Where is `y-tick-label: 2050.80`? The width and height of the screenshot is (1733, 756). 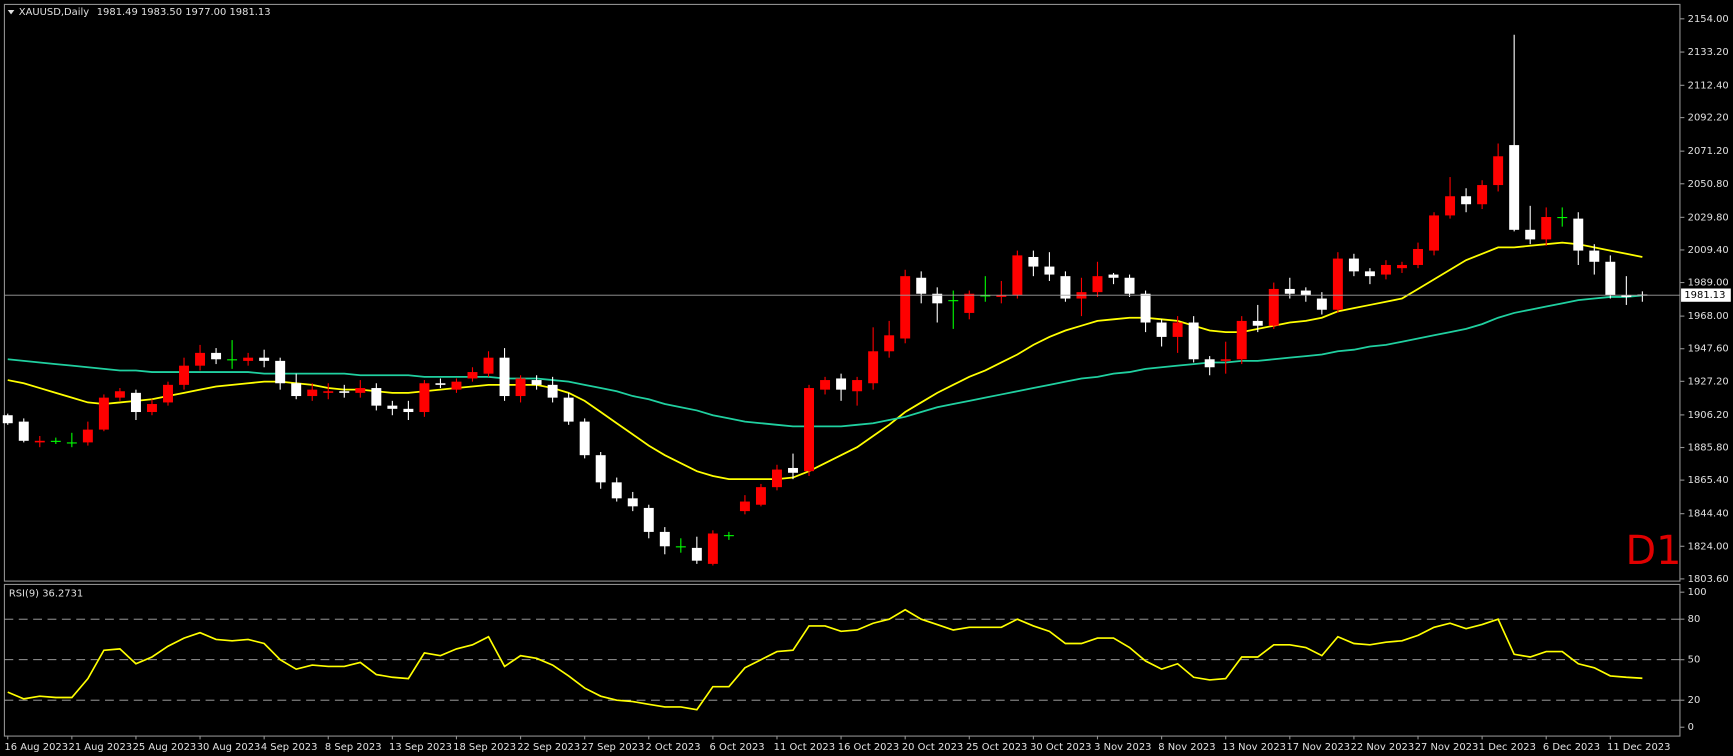 y-tick-label: 2050.80 is located at coordinates (1708, 184).